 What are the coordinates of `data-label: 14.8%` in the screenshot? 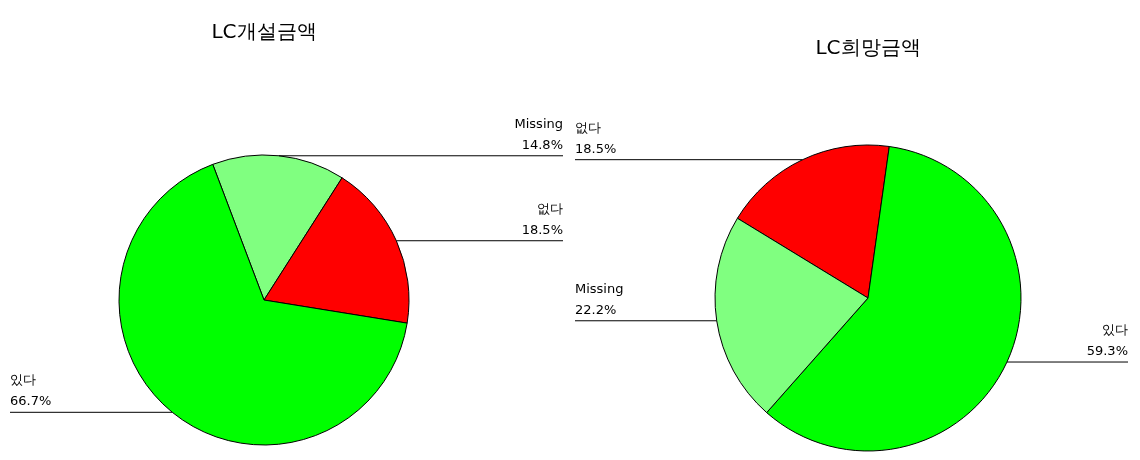 It's located at (542, 144).